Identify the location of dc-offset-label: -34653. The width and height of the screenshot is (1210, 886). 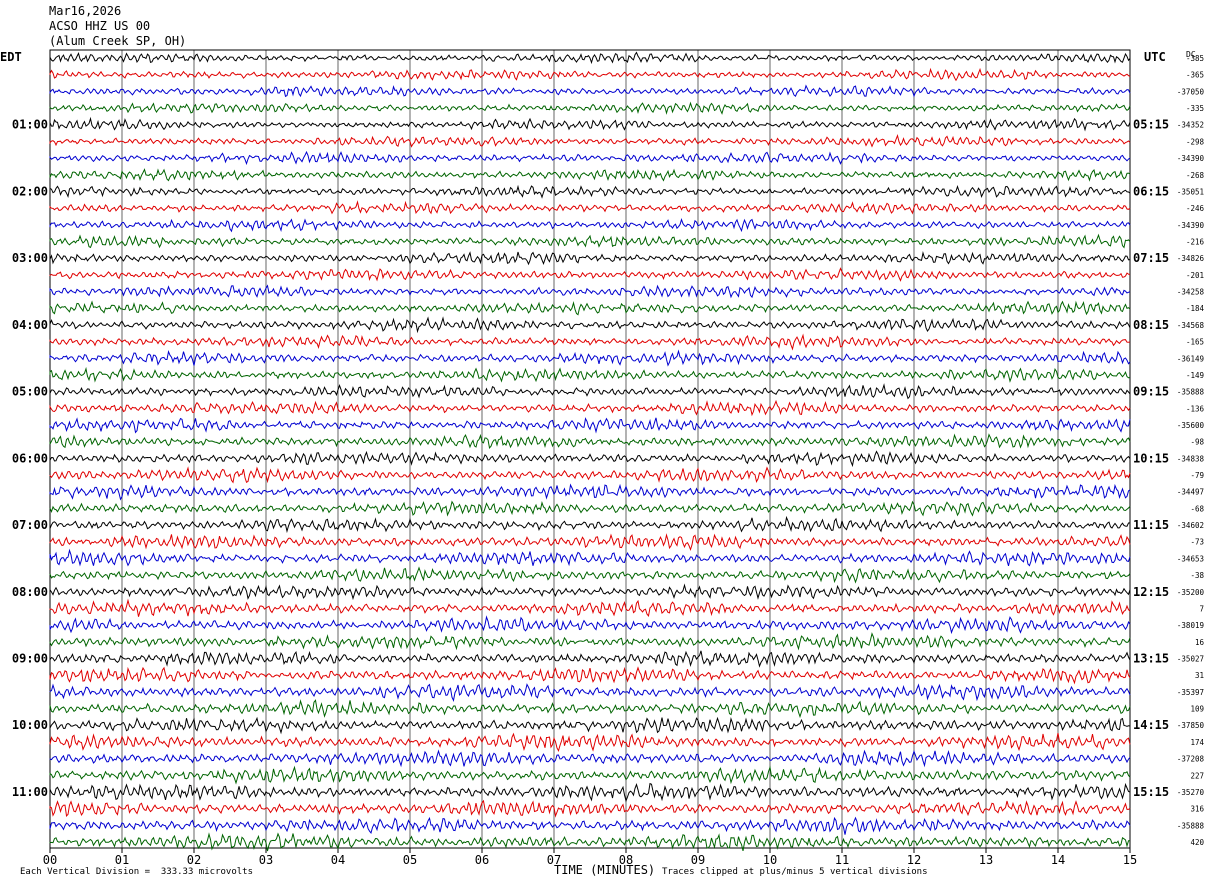
(1190, 558).